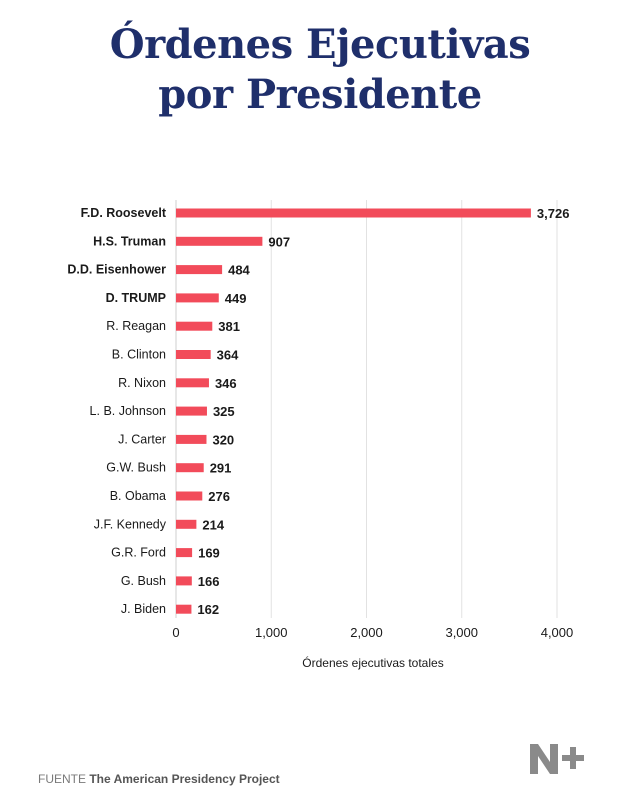  What do you see at coordinates (184, 779) in the screenshot?
I see `source-name: The American Presidency Project` at bounding box center [184, 779].